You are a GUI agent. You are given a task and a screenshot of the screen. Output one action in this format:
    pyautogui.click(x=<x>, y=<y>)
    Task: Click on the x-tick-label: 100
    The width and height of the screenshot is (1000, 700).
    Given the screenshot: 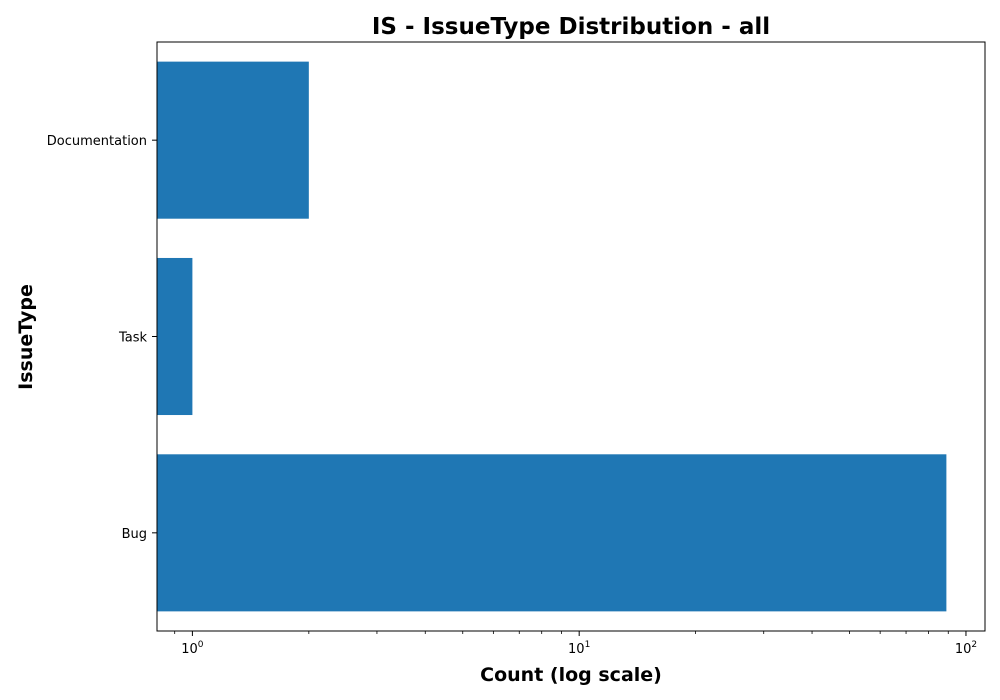 What is the action you would take?
    pyautogui.click(x=192, y=648)
    